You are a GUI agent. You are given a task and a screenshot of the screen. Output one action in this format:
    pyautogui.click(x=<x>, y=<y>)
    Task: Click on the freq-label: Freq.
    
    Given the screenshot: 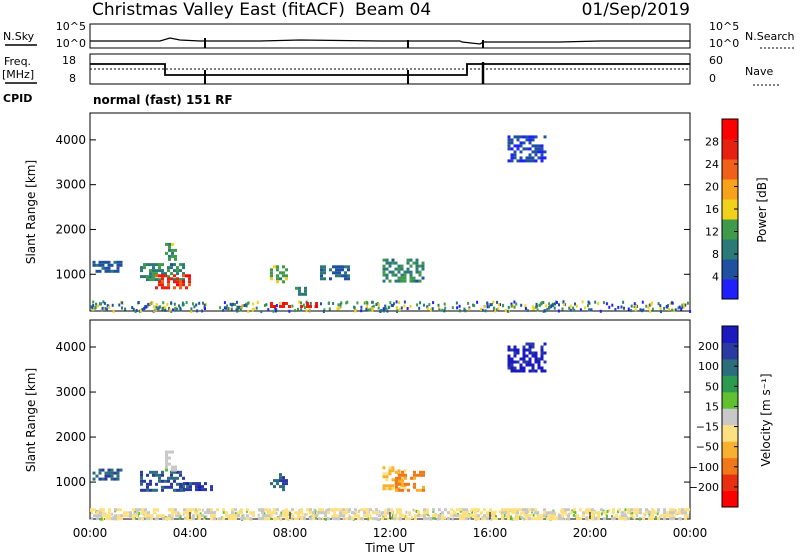 What is the action you would take?
    pyautogui.click(x=17, y=61)
    